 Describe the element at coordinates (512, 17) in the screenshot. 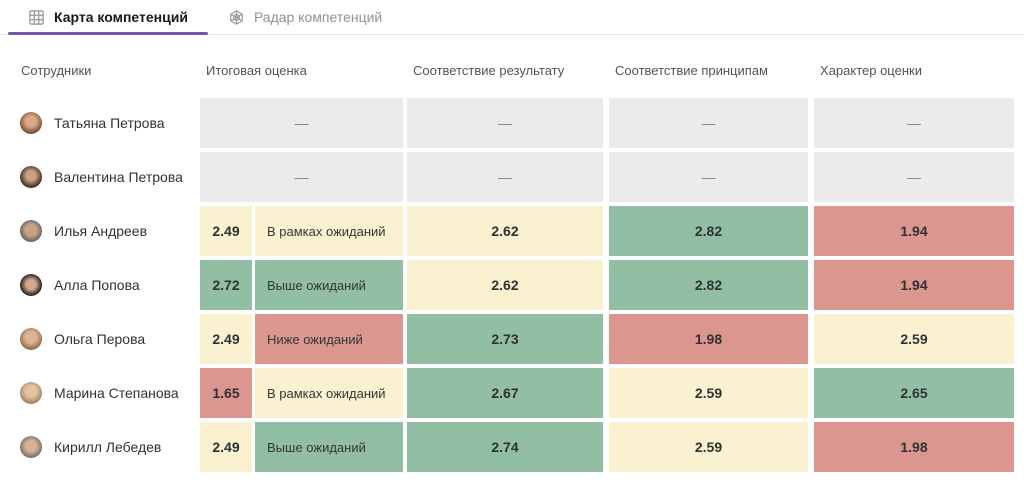

I see `tab-bar: Карта компетенций Радар компетенций` at that location.